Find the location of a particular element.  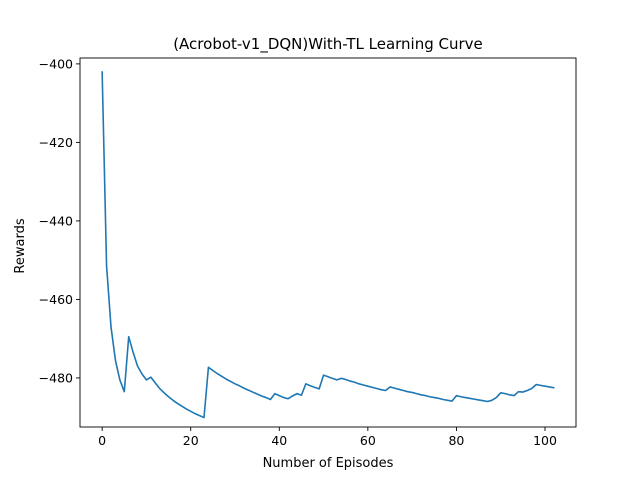

y-tick-label: −460 is located at coordinates (56, 299).